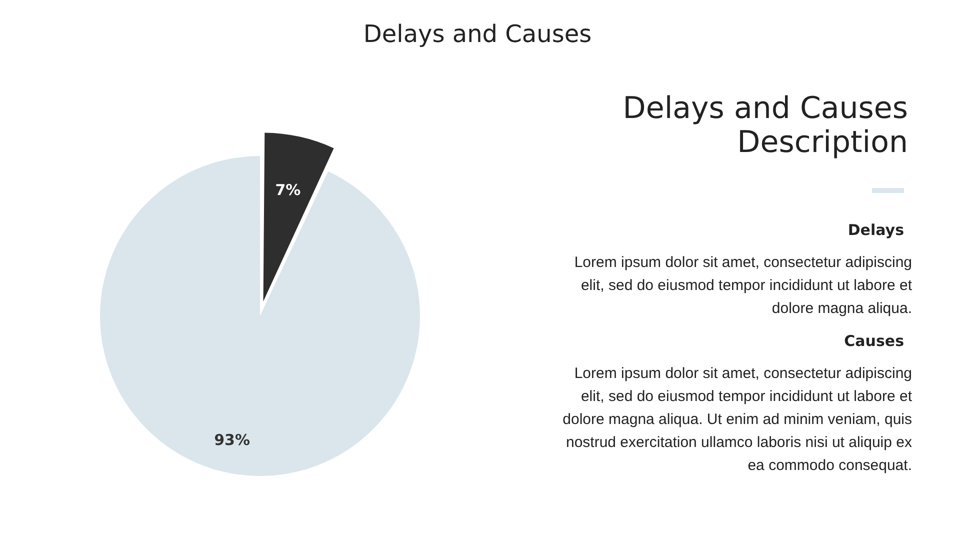 Image resolution: width=955 pixels, height=537 pixels. What do you see at coordinates (288, 189) in the screenshot?
I see `data-label: 7%` at bounding box center [288, 189].